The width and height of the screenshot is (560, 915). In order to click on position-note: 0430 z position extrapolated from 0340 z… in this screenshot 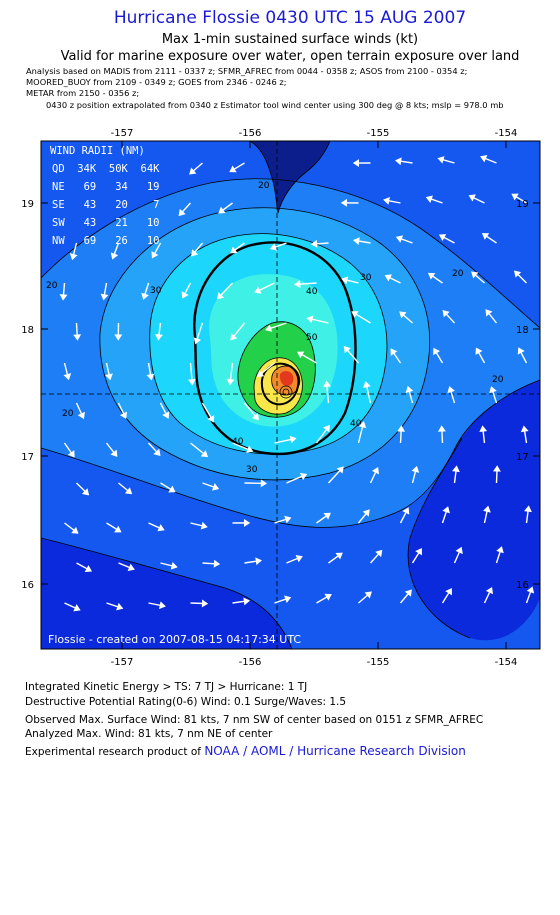, I will do `click(275, 105)`.